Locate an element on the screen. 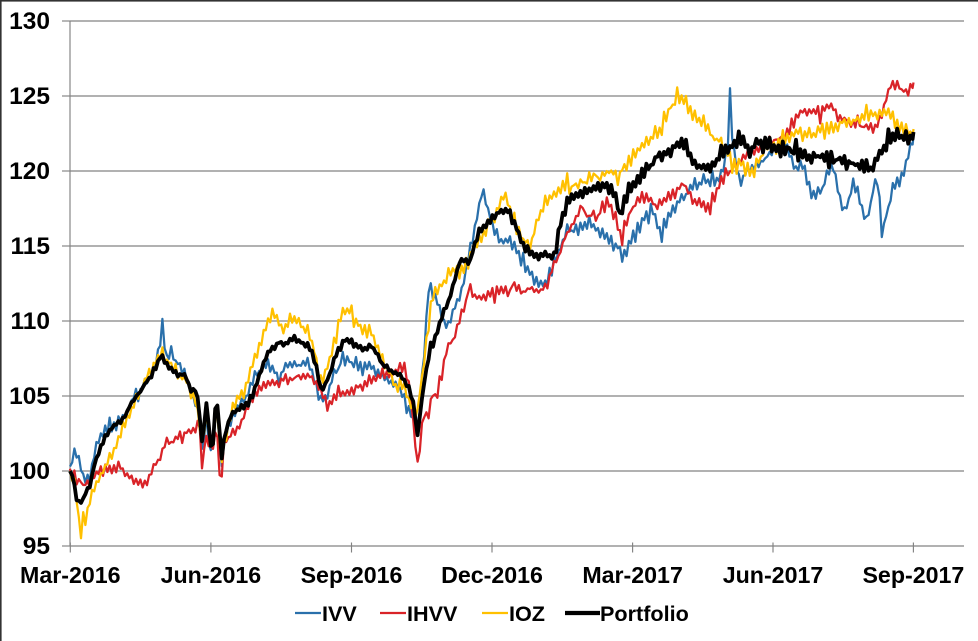 The height and width of the screenshot is (641, 978). svg-text: Jun-2016 is located at coordinates (211, 575).